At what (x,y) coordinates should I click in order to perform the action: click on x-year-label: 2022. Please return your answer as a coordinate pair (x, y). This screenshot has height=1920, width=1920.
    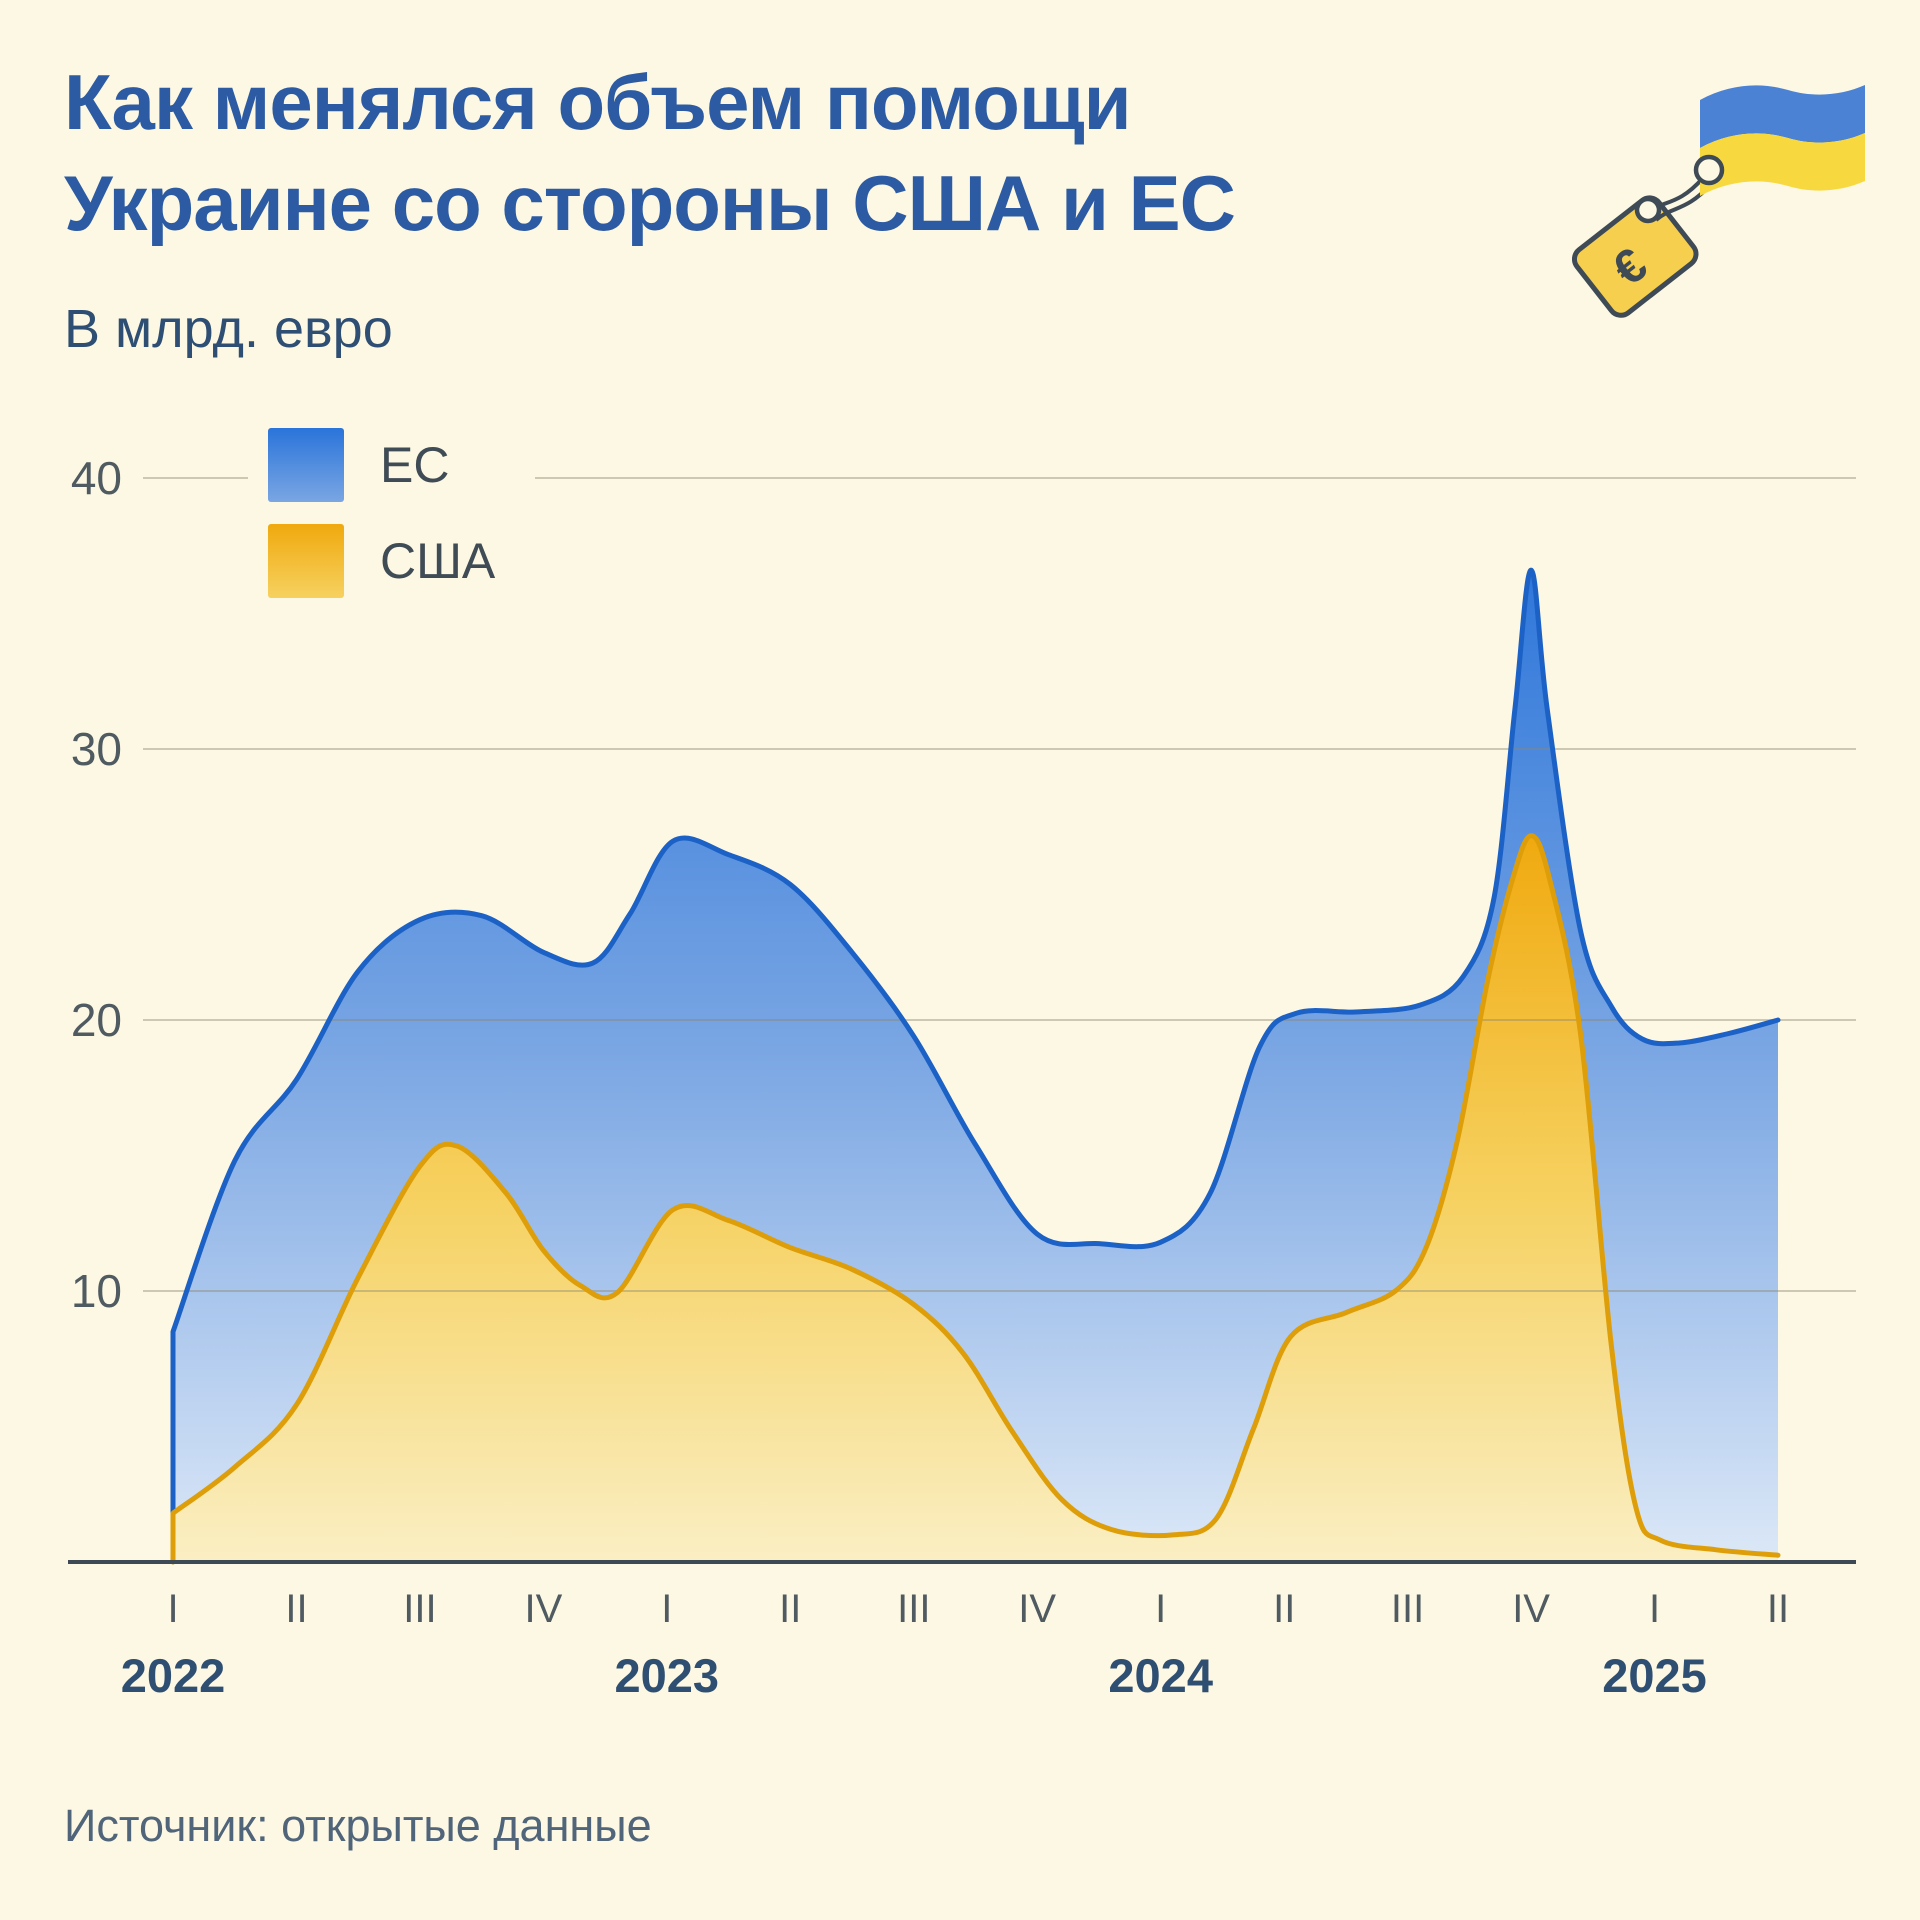
    Looking at the image, I should click on (173, 1675).